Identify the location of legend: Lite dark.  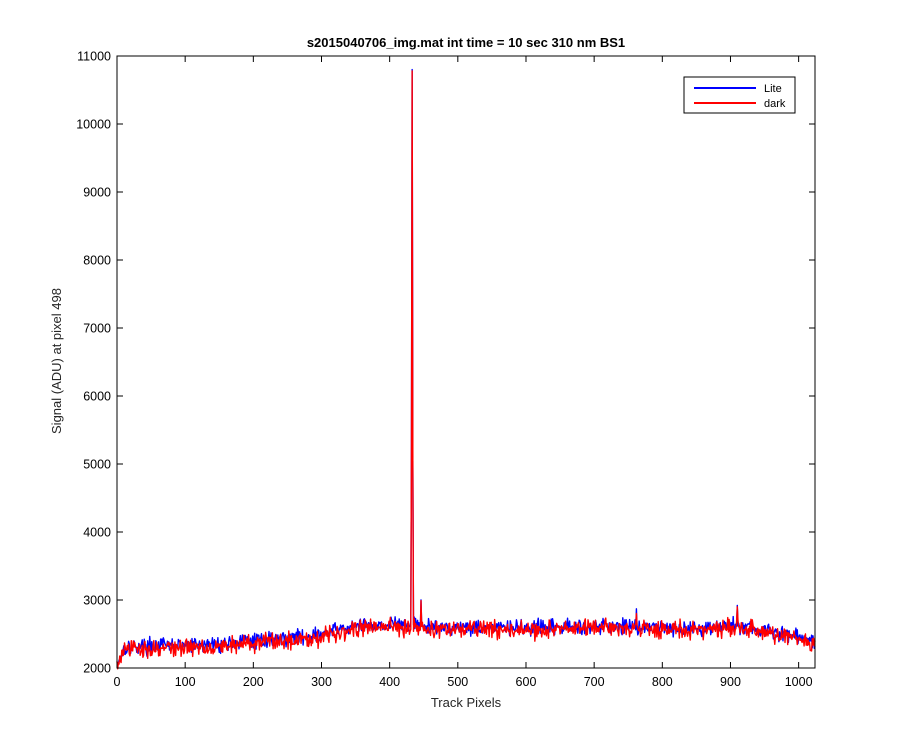
(739, 95).